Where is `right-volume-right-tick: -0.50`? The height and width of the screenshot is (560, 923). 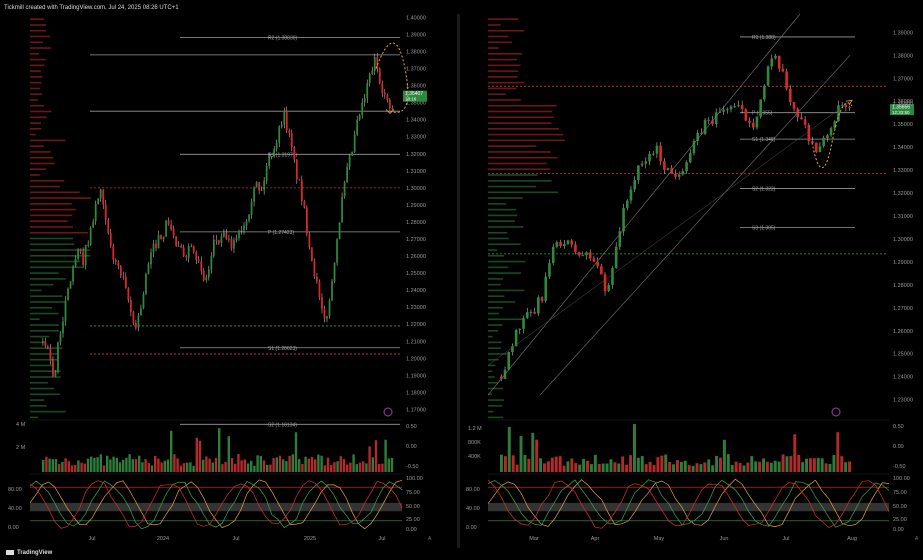
right-volume-right-tick: -0.50 is located at coordinates (899, 467).